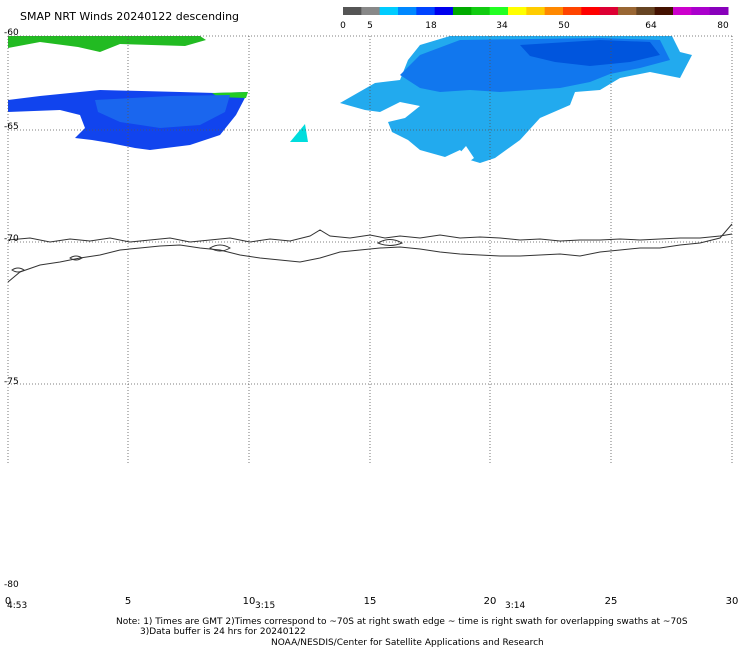 This screenshot has width=740, height=650. What do you see at coordinates (466, 155) in the screenshot?
I see `swath-hole` at bounding box center [466, 155].